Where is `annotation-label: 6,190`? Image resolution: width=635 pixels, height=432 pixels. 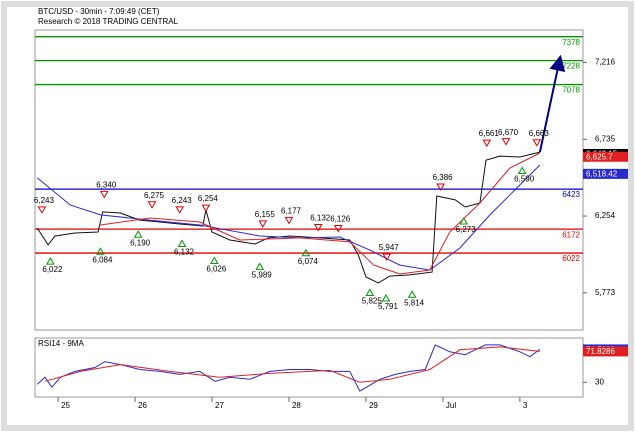 annotation-label: 6,190 is located at coordinates (140, 242).